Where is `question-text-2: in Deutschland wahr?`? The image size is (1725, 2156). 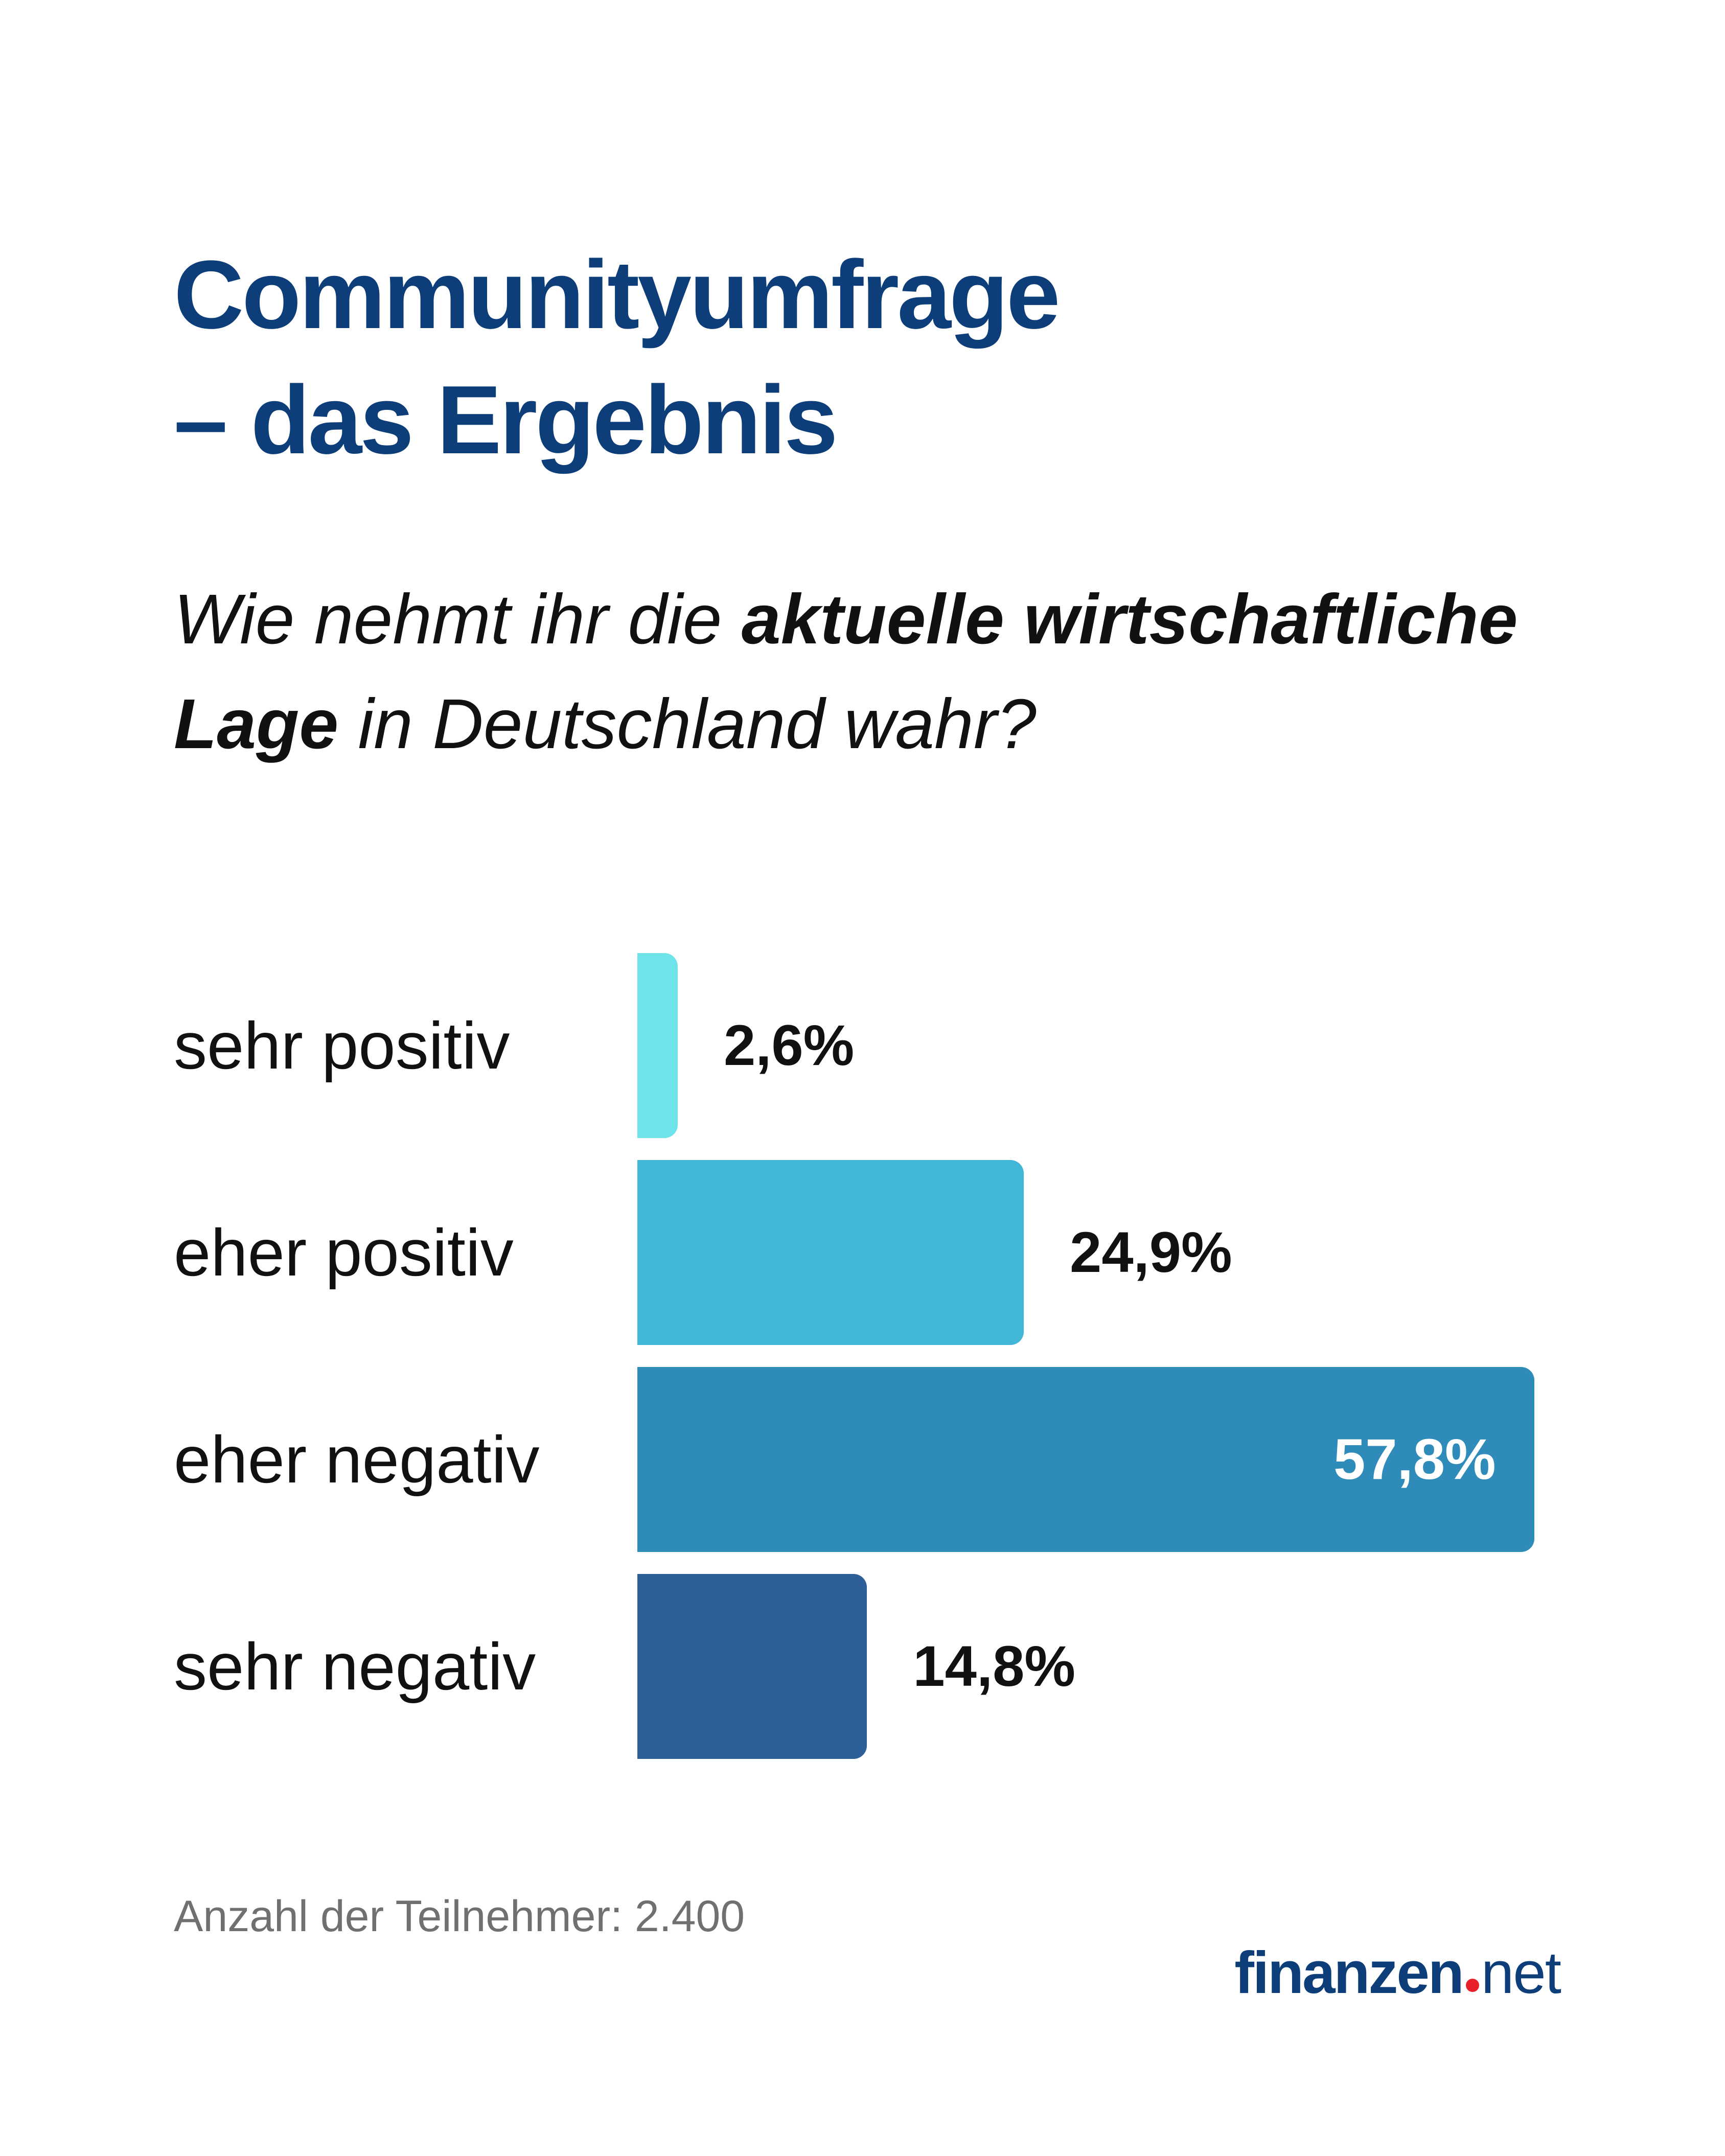 question-text-2: in Deutschland wahr? is located at coordinates (687, 724).